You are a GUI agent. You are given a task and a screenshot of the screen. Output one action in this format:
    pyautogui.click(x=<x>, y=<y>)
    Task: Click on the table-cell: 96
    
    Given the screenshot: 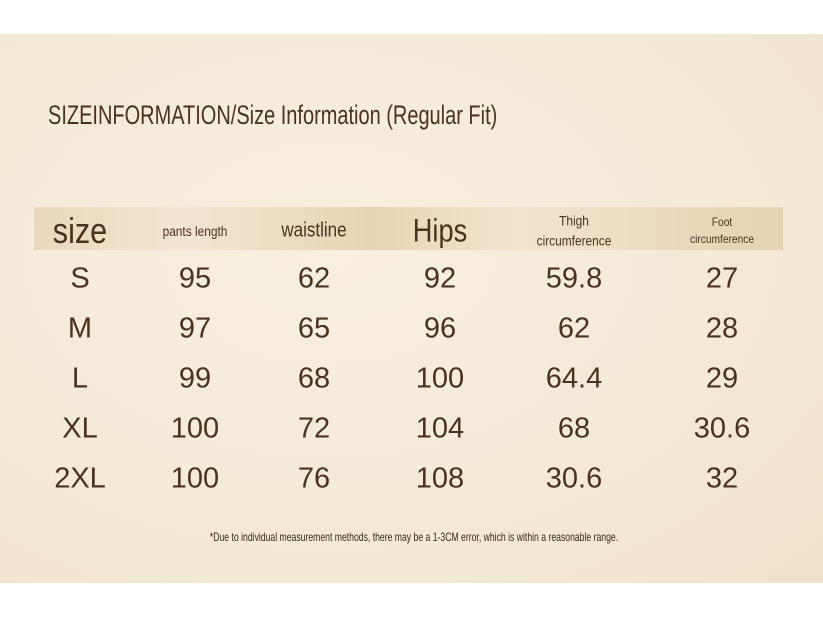 What is the action you would take?
    pyautogui.click(x=440, y=328)
    